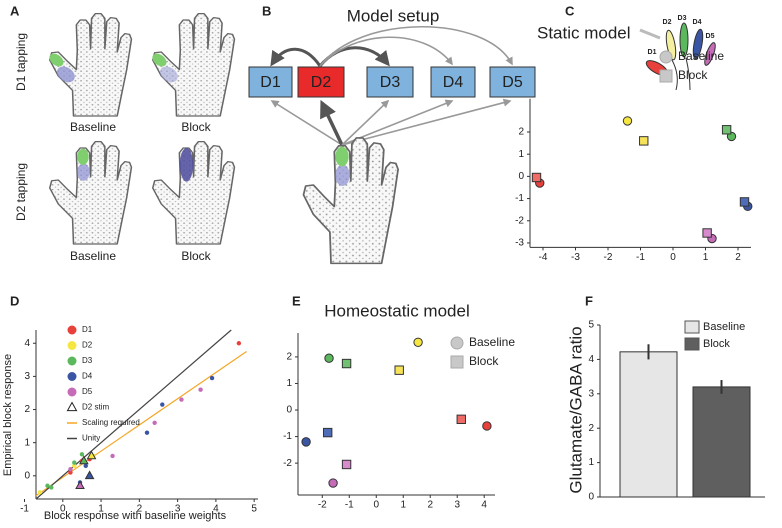 The width and height of the screenshot is (782, 528). Describe the element at coordinates (321, 82) in the screenshot. I see `box-label: D2` at that location.